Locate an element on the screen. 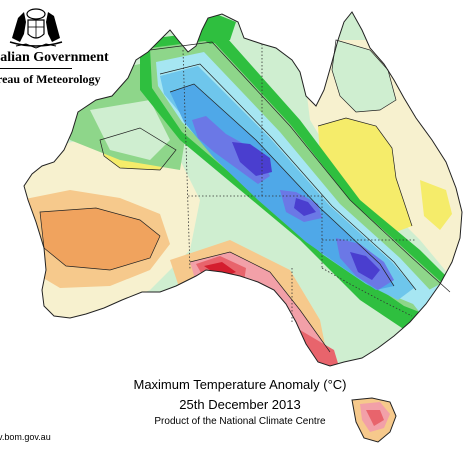  agency-name: reau of Meteorology is located at coordinates (50, 79).